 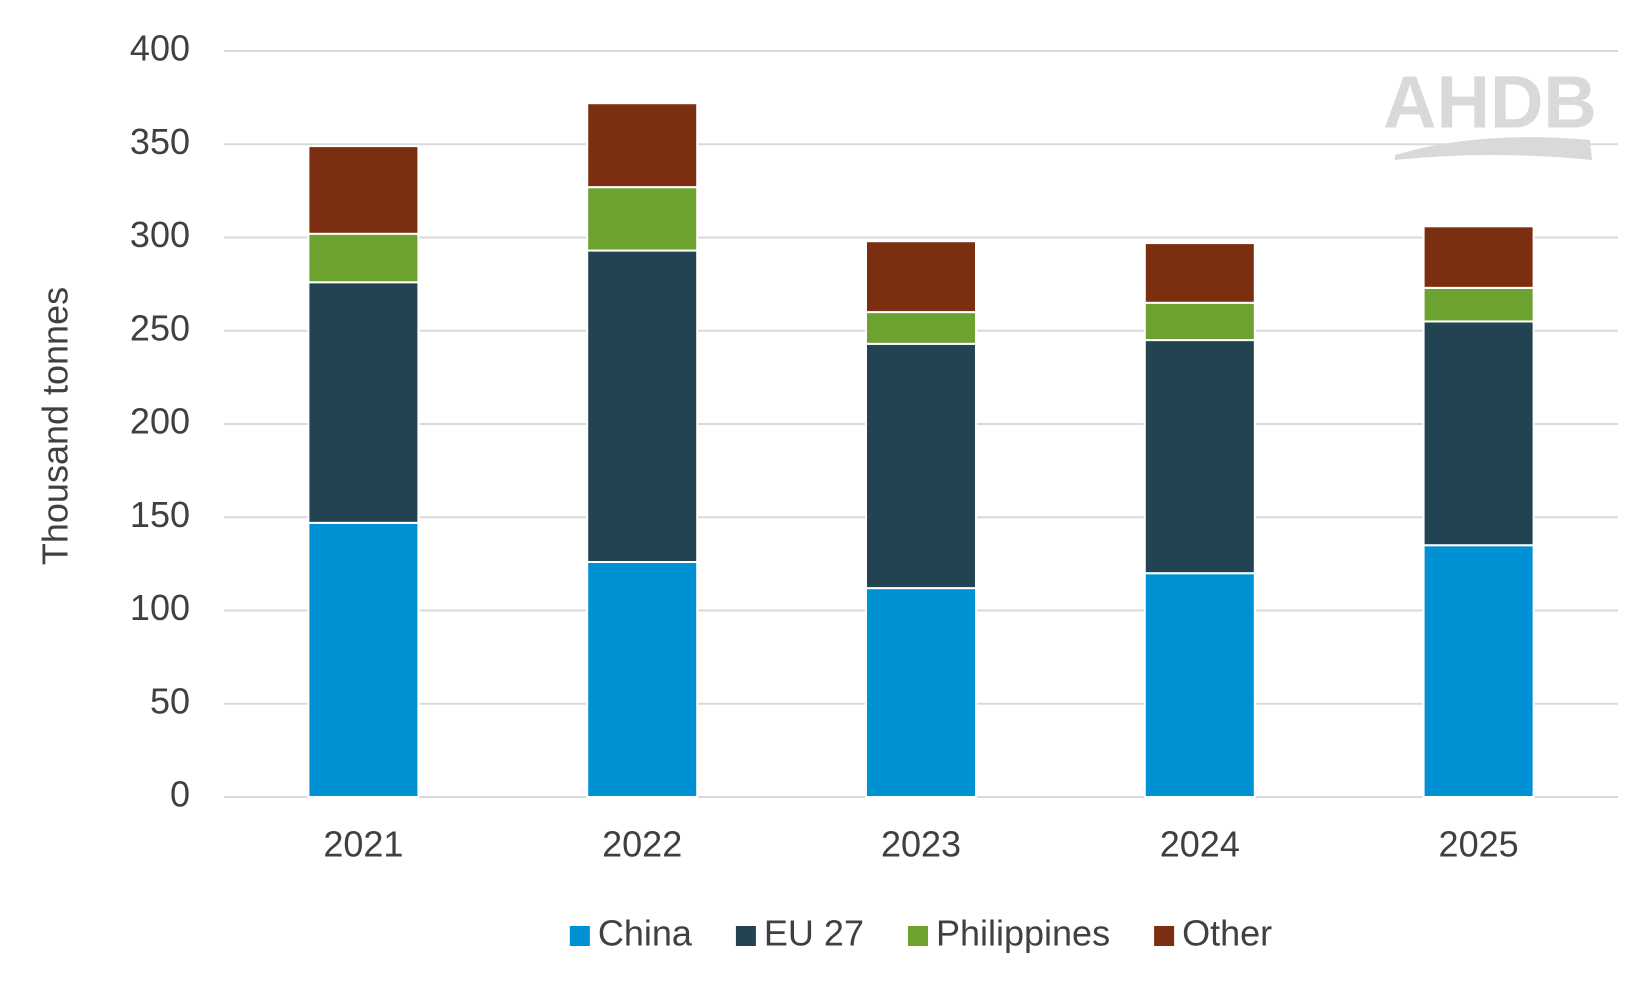 I want to click on x-tick-label: 2022, so click(x=642, y=844).